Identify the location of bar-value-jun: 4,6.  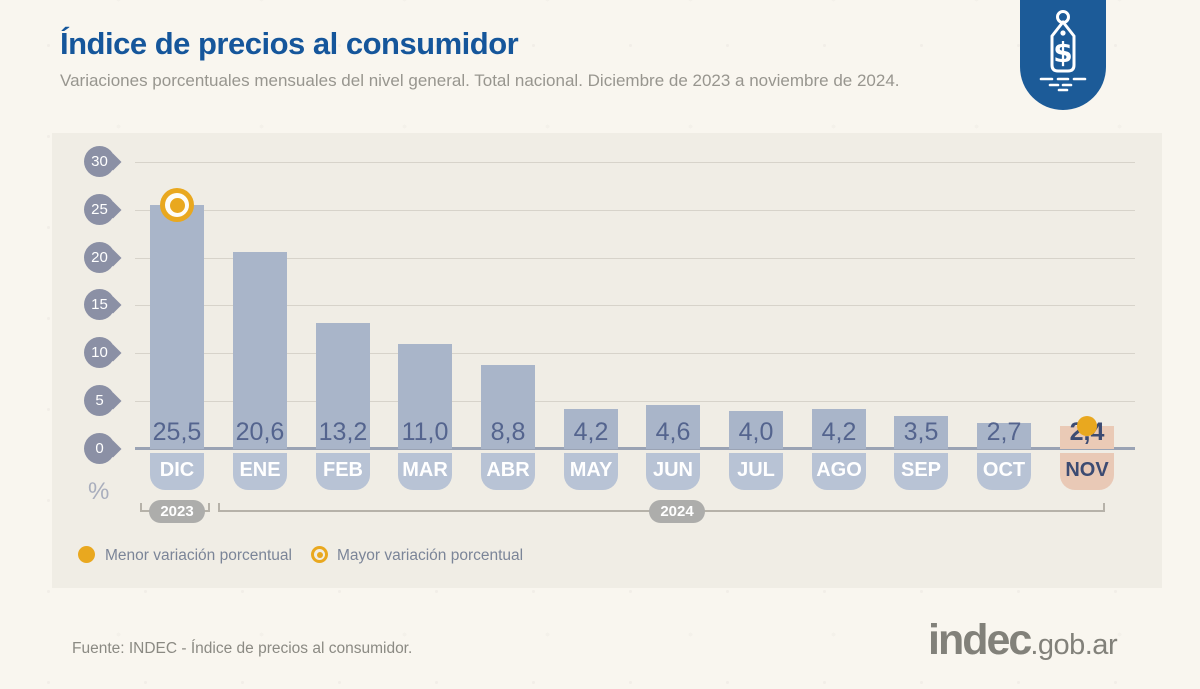
(673, 432).